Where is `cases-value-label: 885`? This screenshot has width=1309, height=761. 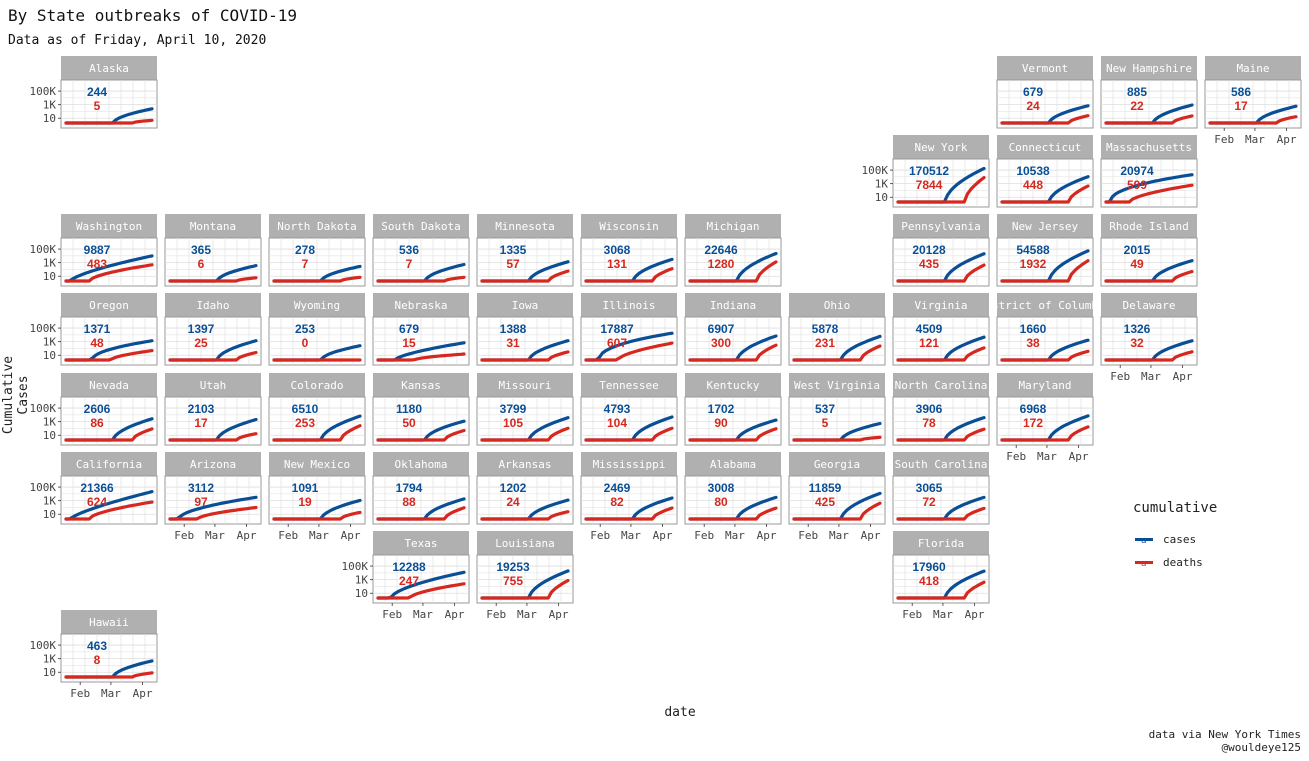 cases-value-label: 885 is located at coordinates (1137, 92).